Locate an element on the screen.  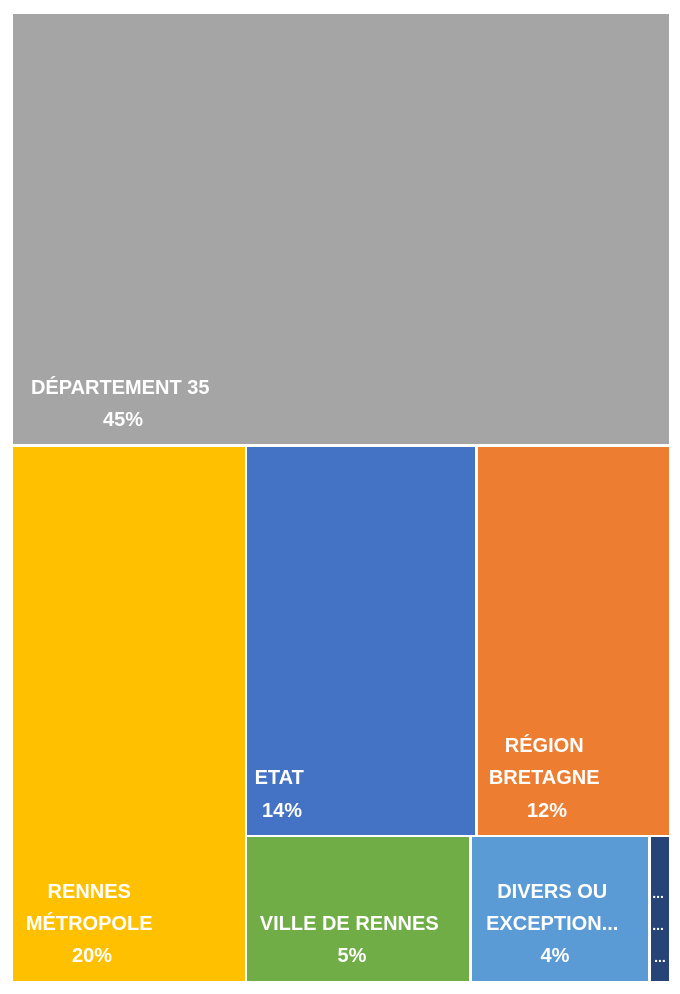
cell-rect-region-bretagne is located at coordinates (573, 641).